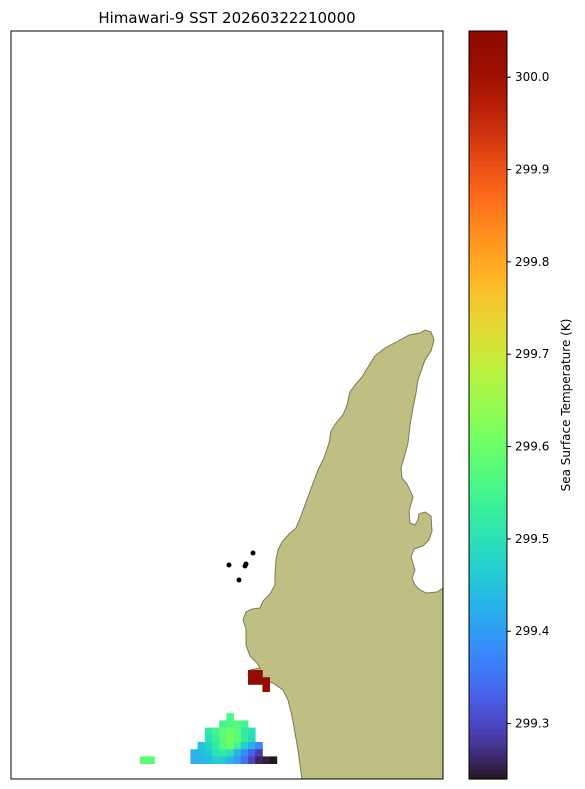 The height and width of the screenshot is (789, 585). What do you see at coordinates (532, 631) in the screenshot?
I see `colorbar-tick-label: 299.4` at bounding box center [532, 631].